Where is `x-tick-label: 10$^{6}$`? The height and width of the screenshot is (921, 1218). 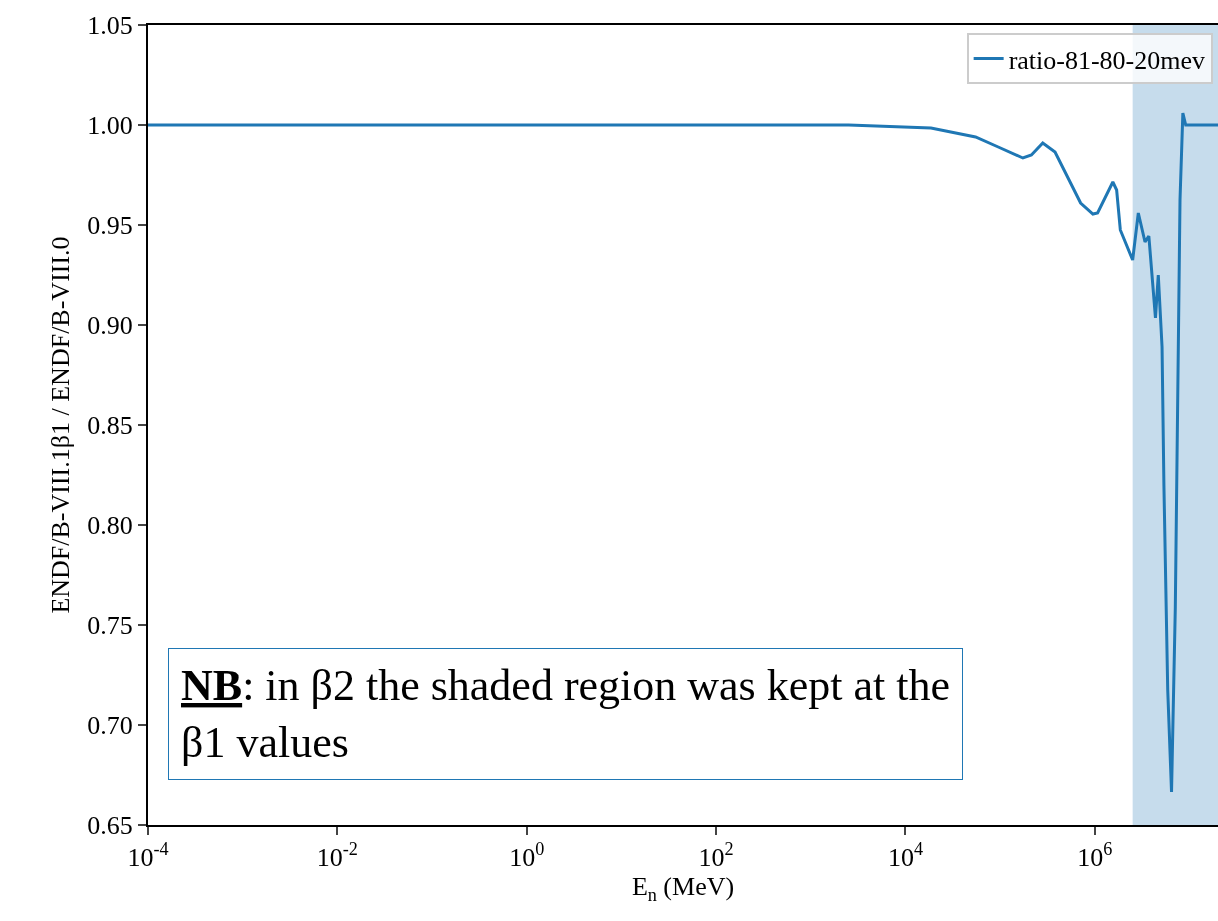
x-tick-label: 10$^{6}$ is located at coordinates (1095, 856).